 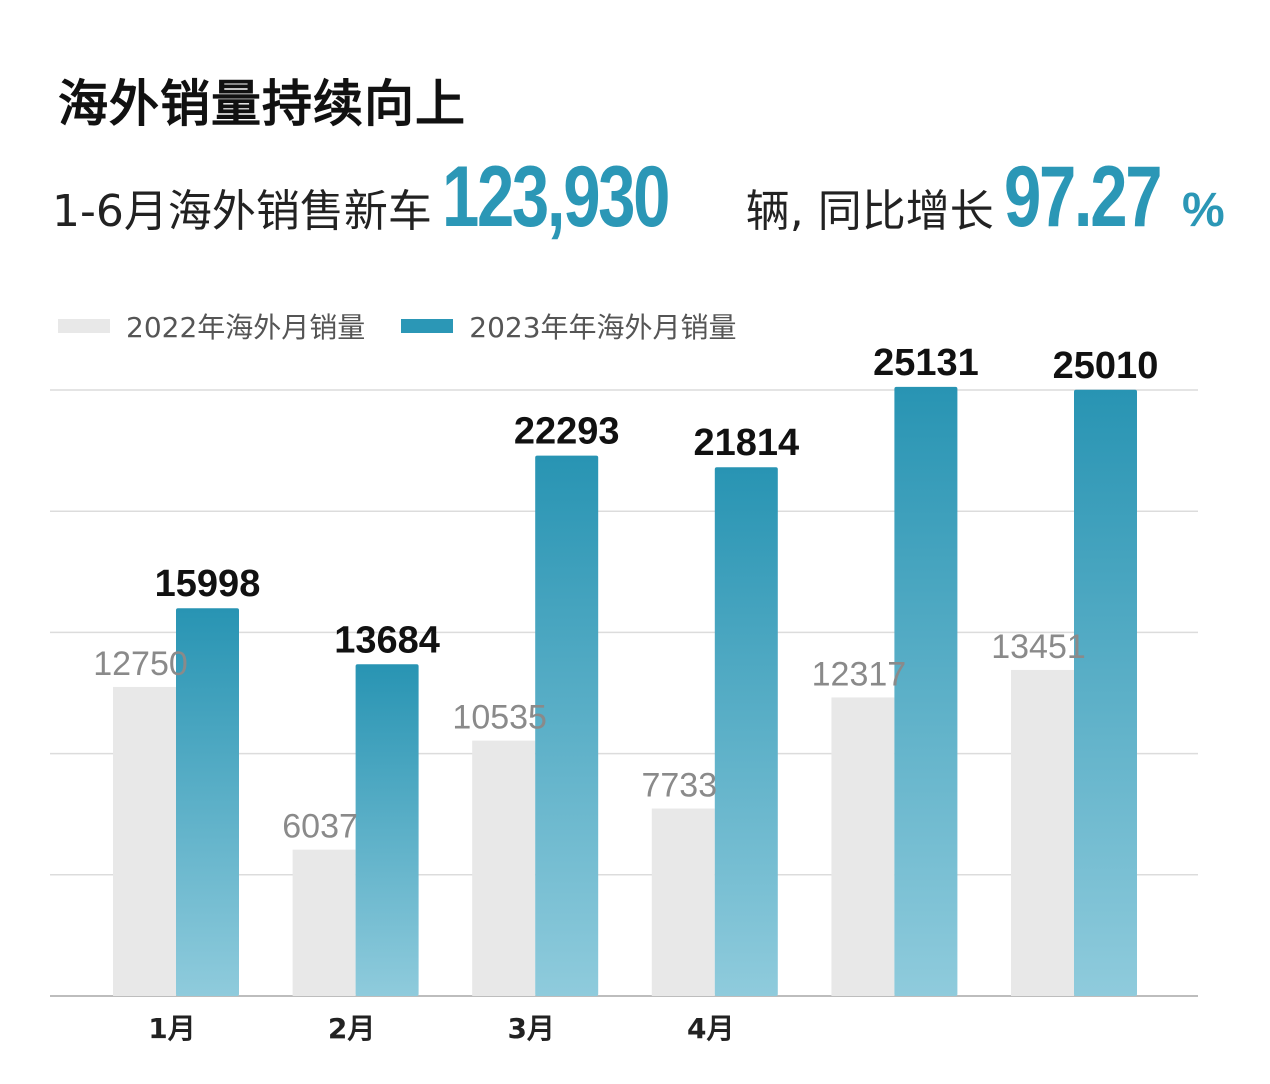 What do you see at coordinates (246, 327) in the screenshot?
I see `legend-label-2022: 2022年海外月销量` at bounding box center [246, 327].